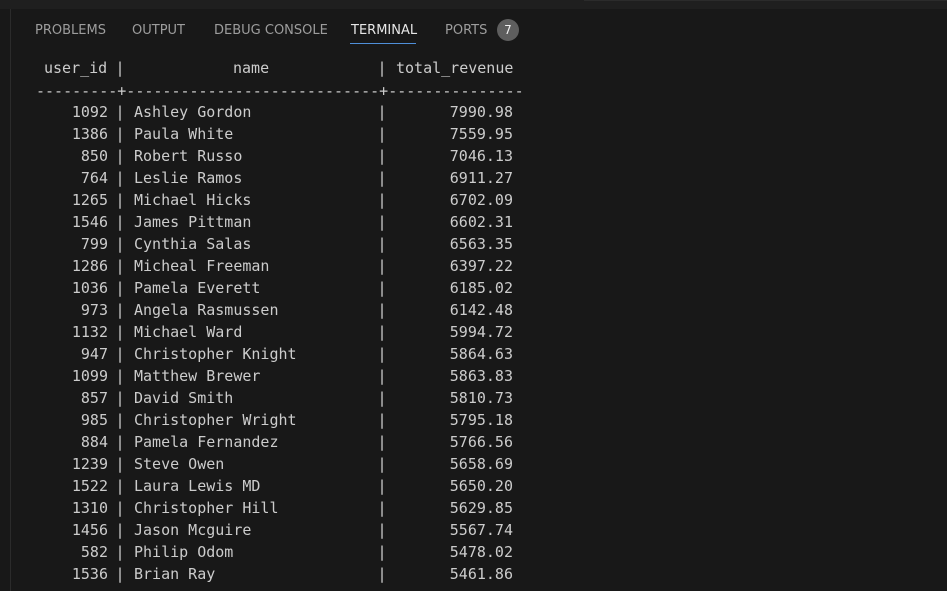 The image size is (947, 591). Describe the element at coordinates (481, 398) in the screenshot. I see `cell-total-revenue: 5810.73` at that location.